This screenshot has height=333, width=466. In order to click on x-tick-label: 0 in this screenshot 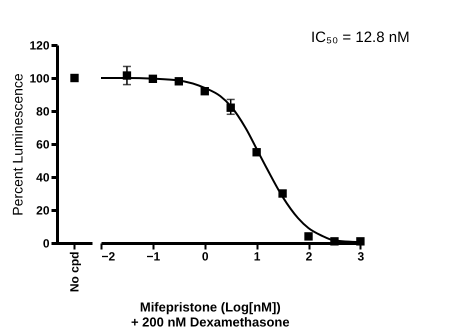, I will do `click(205, 257)`.